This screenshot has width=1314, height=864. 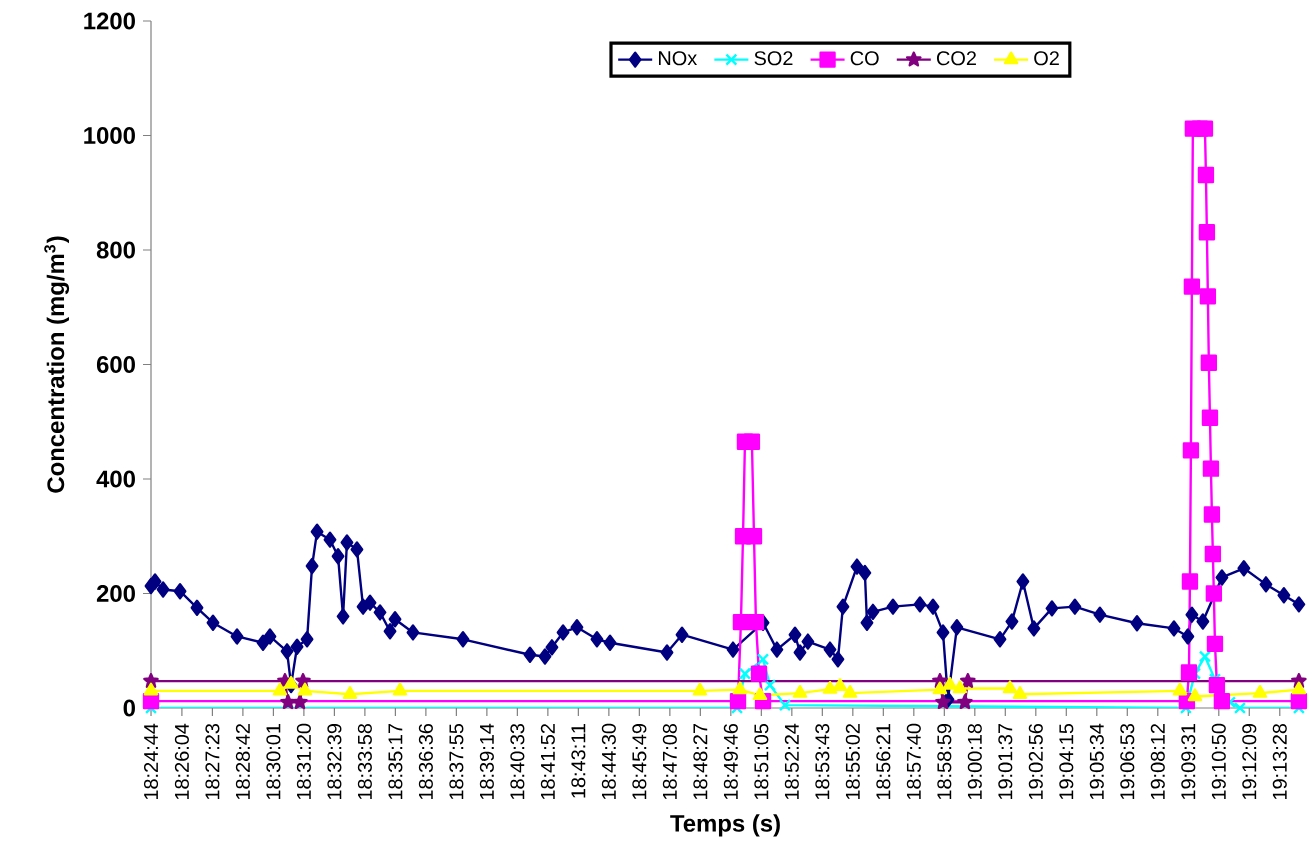 What do you see at coordinates (1127, 761) in the screenshot?
I see `x-tick-label: 19:06:53` at bounding box center [1127, 761].